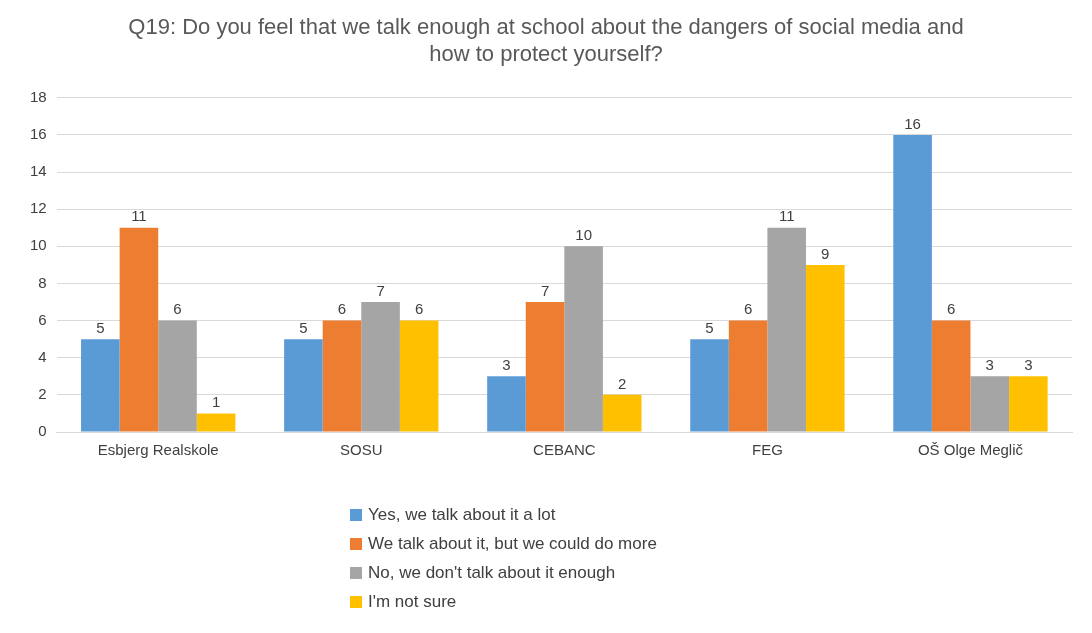 The height and width of the screenshot is (633, 1092). Describe the element at coordinates (42, 356) in the screenshot. I see `y-tick-label: 4` at that location.